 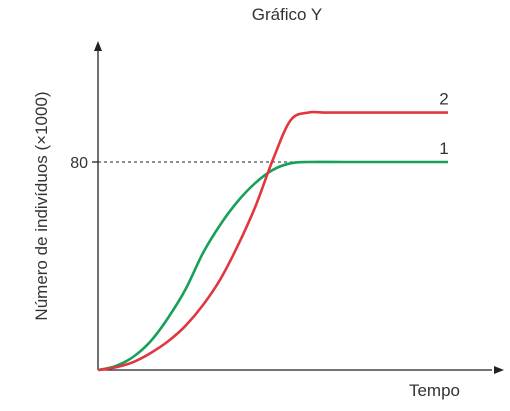 What do you see at coordinates (98, 46) in the screenshot?
I see `y-axis-arrow` at bounding box center [98, 46].